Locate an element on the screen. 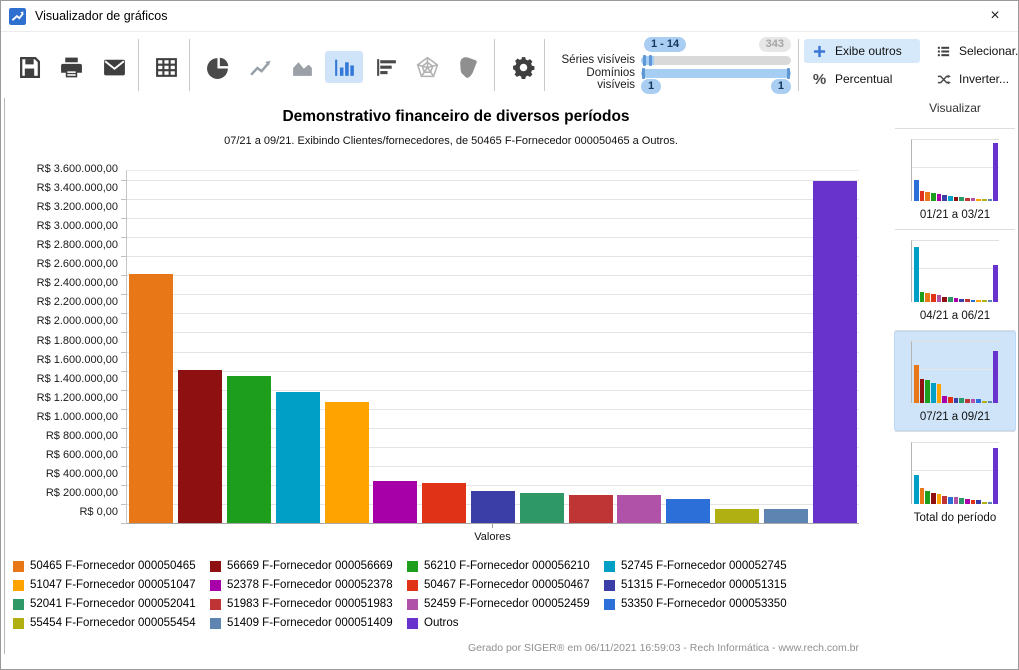 This screenshot has height=670, width=1019. area-chart-icon is located at coordinates (302, 68).